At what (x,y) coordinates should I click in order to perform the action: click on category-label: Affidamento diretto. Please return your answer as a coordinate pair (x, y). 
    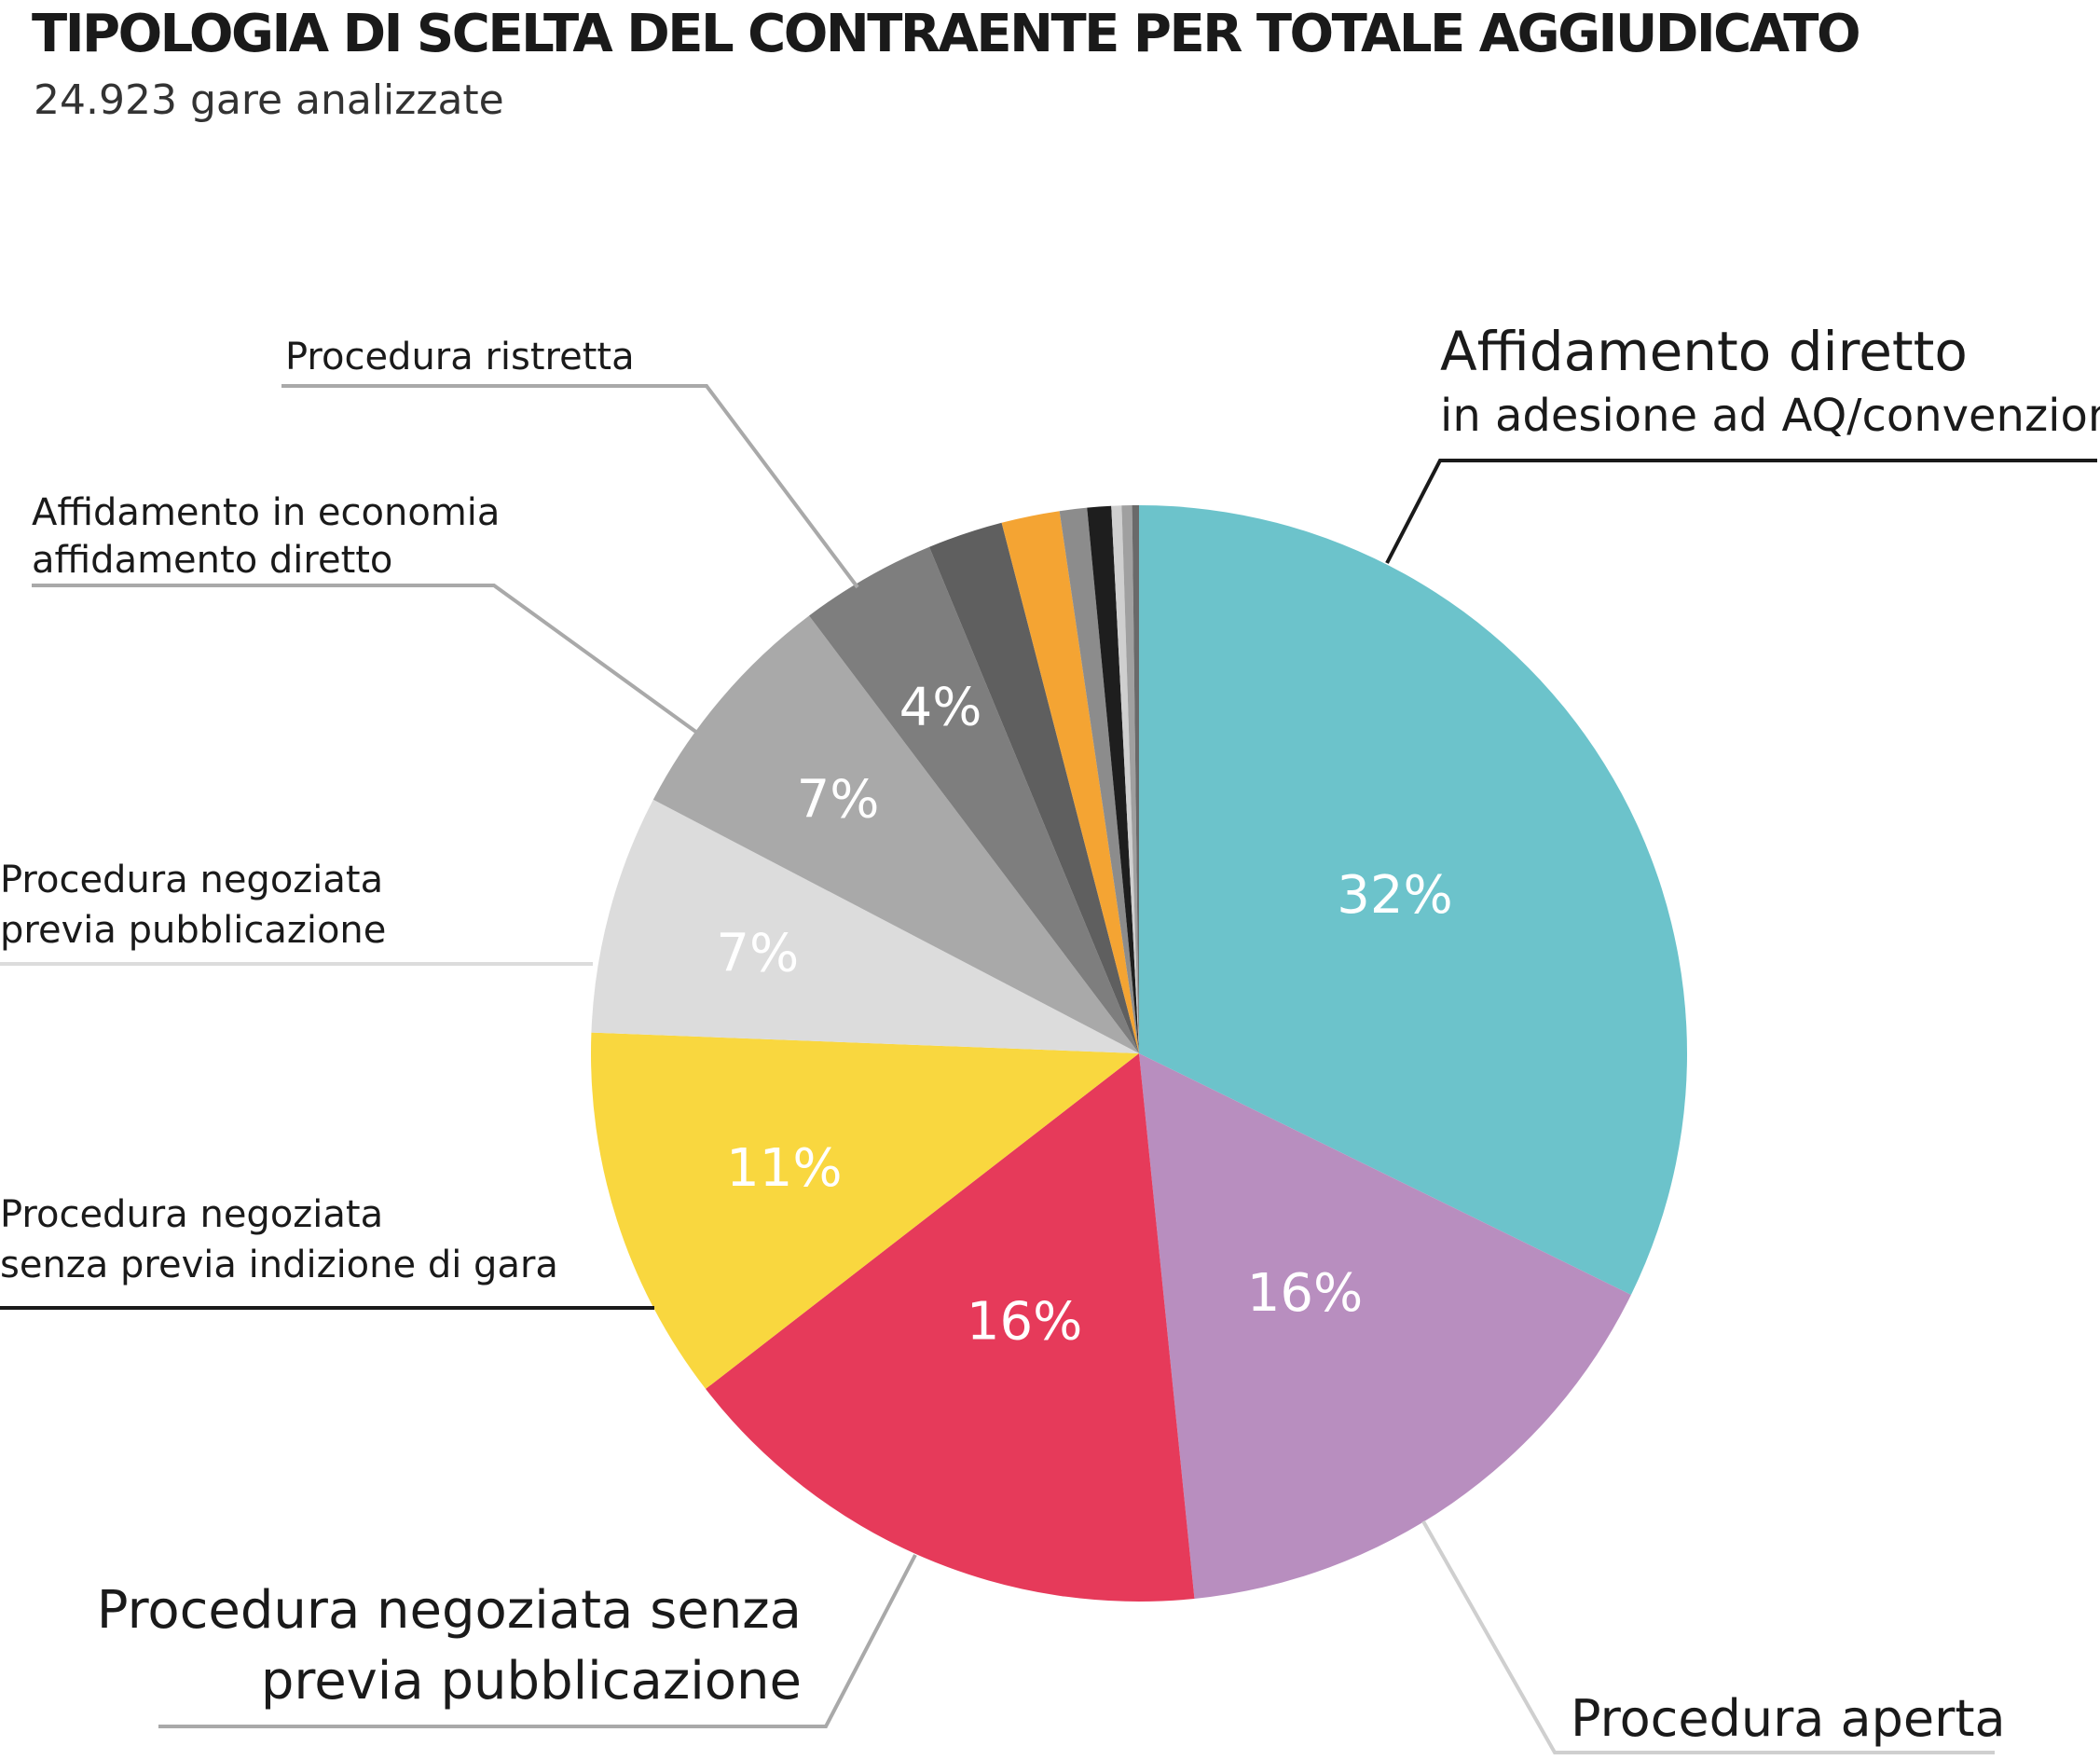
    Looking at the image, I should click on (1704, 351).